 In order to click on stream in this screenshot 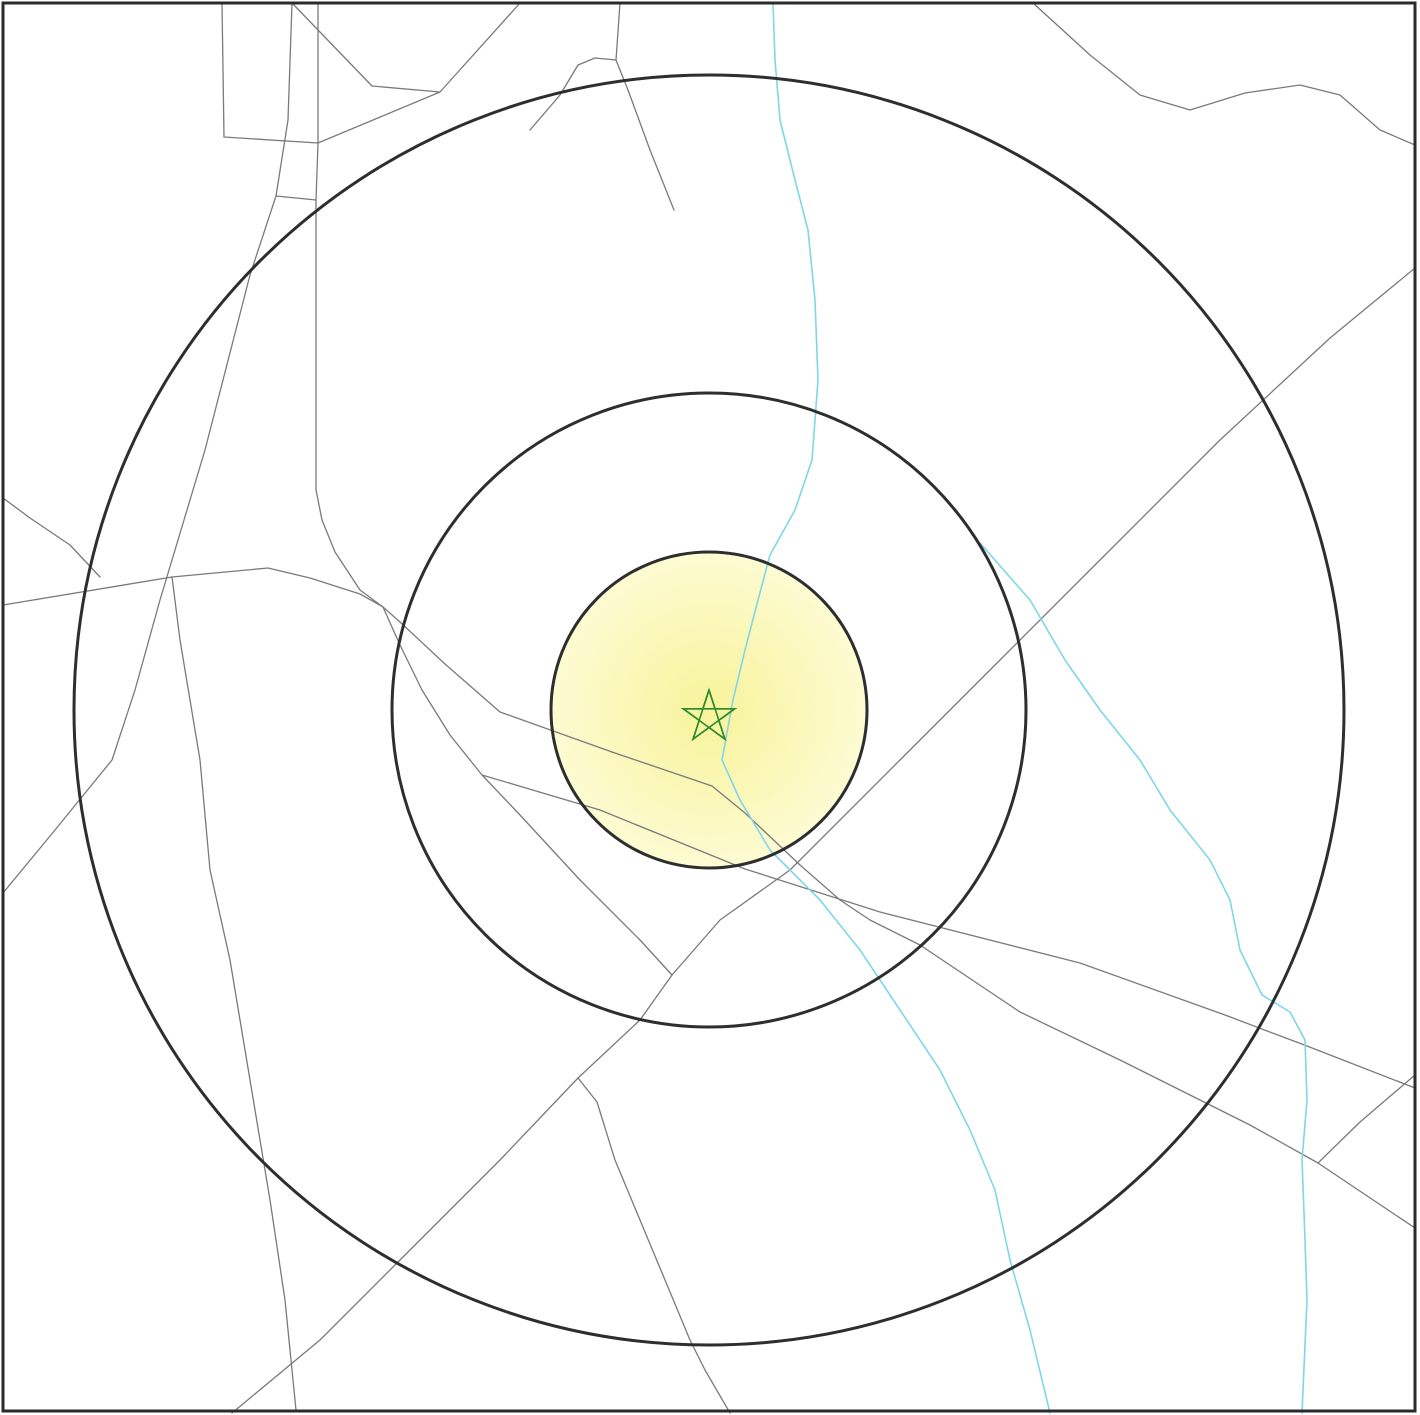, I will do `click(1143, 978)`.